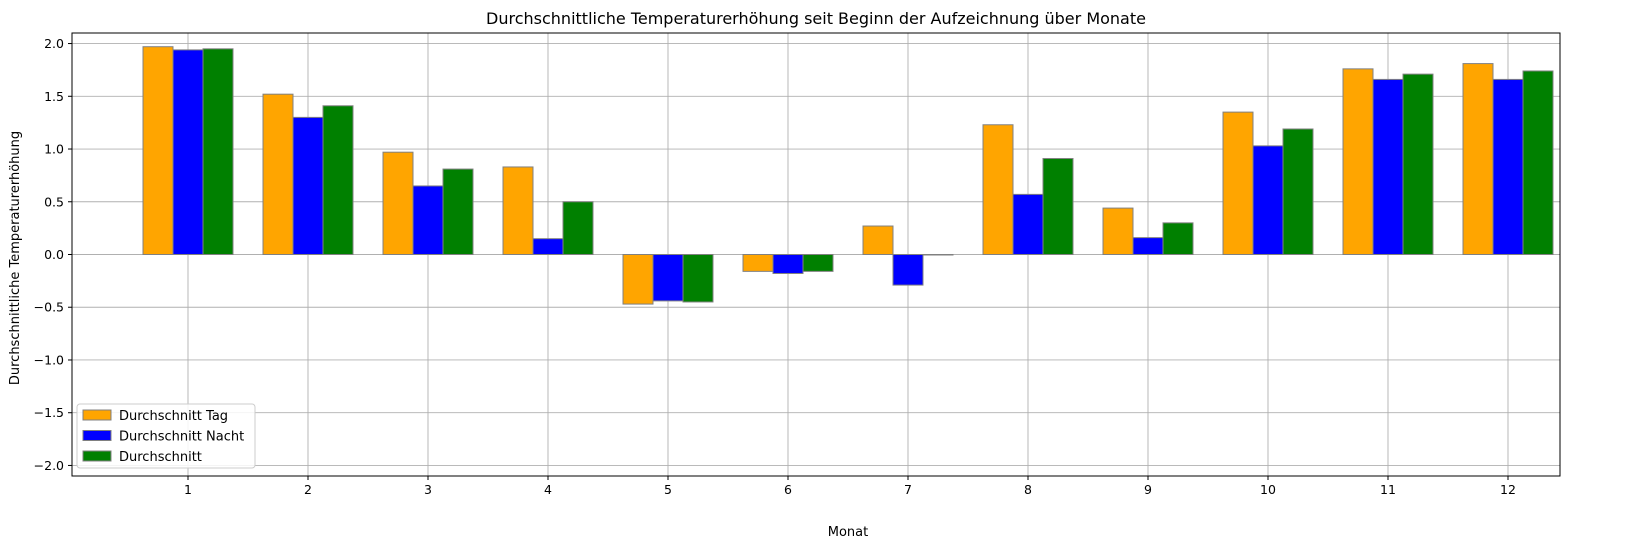  Describe the element at coordinates (173, 416) in the screenshot. I see `legend-label: Durchschnitt Tag` at that location.